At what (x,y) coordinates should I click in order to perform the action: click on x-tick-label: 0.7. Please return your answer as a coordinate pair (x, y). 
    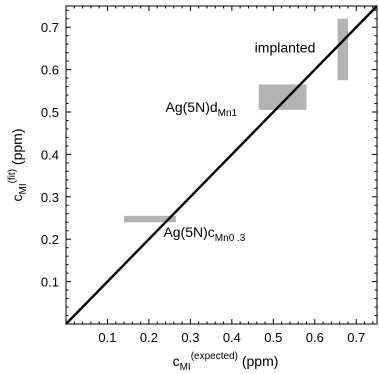
    Looking at the image, I should click on (356, 337).